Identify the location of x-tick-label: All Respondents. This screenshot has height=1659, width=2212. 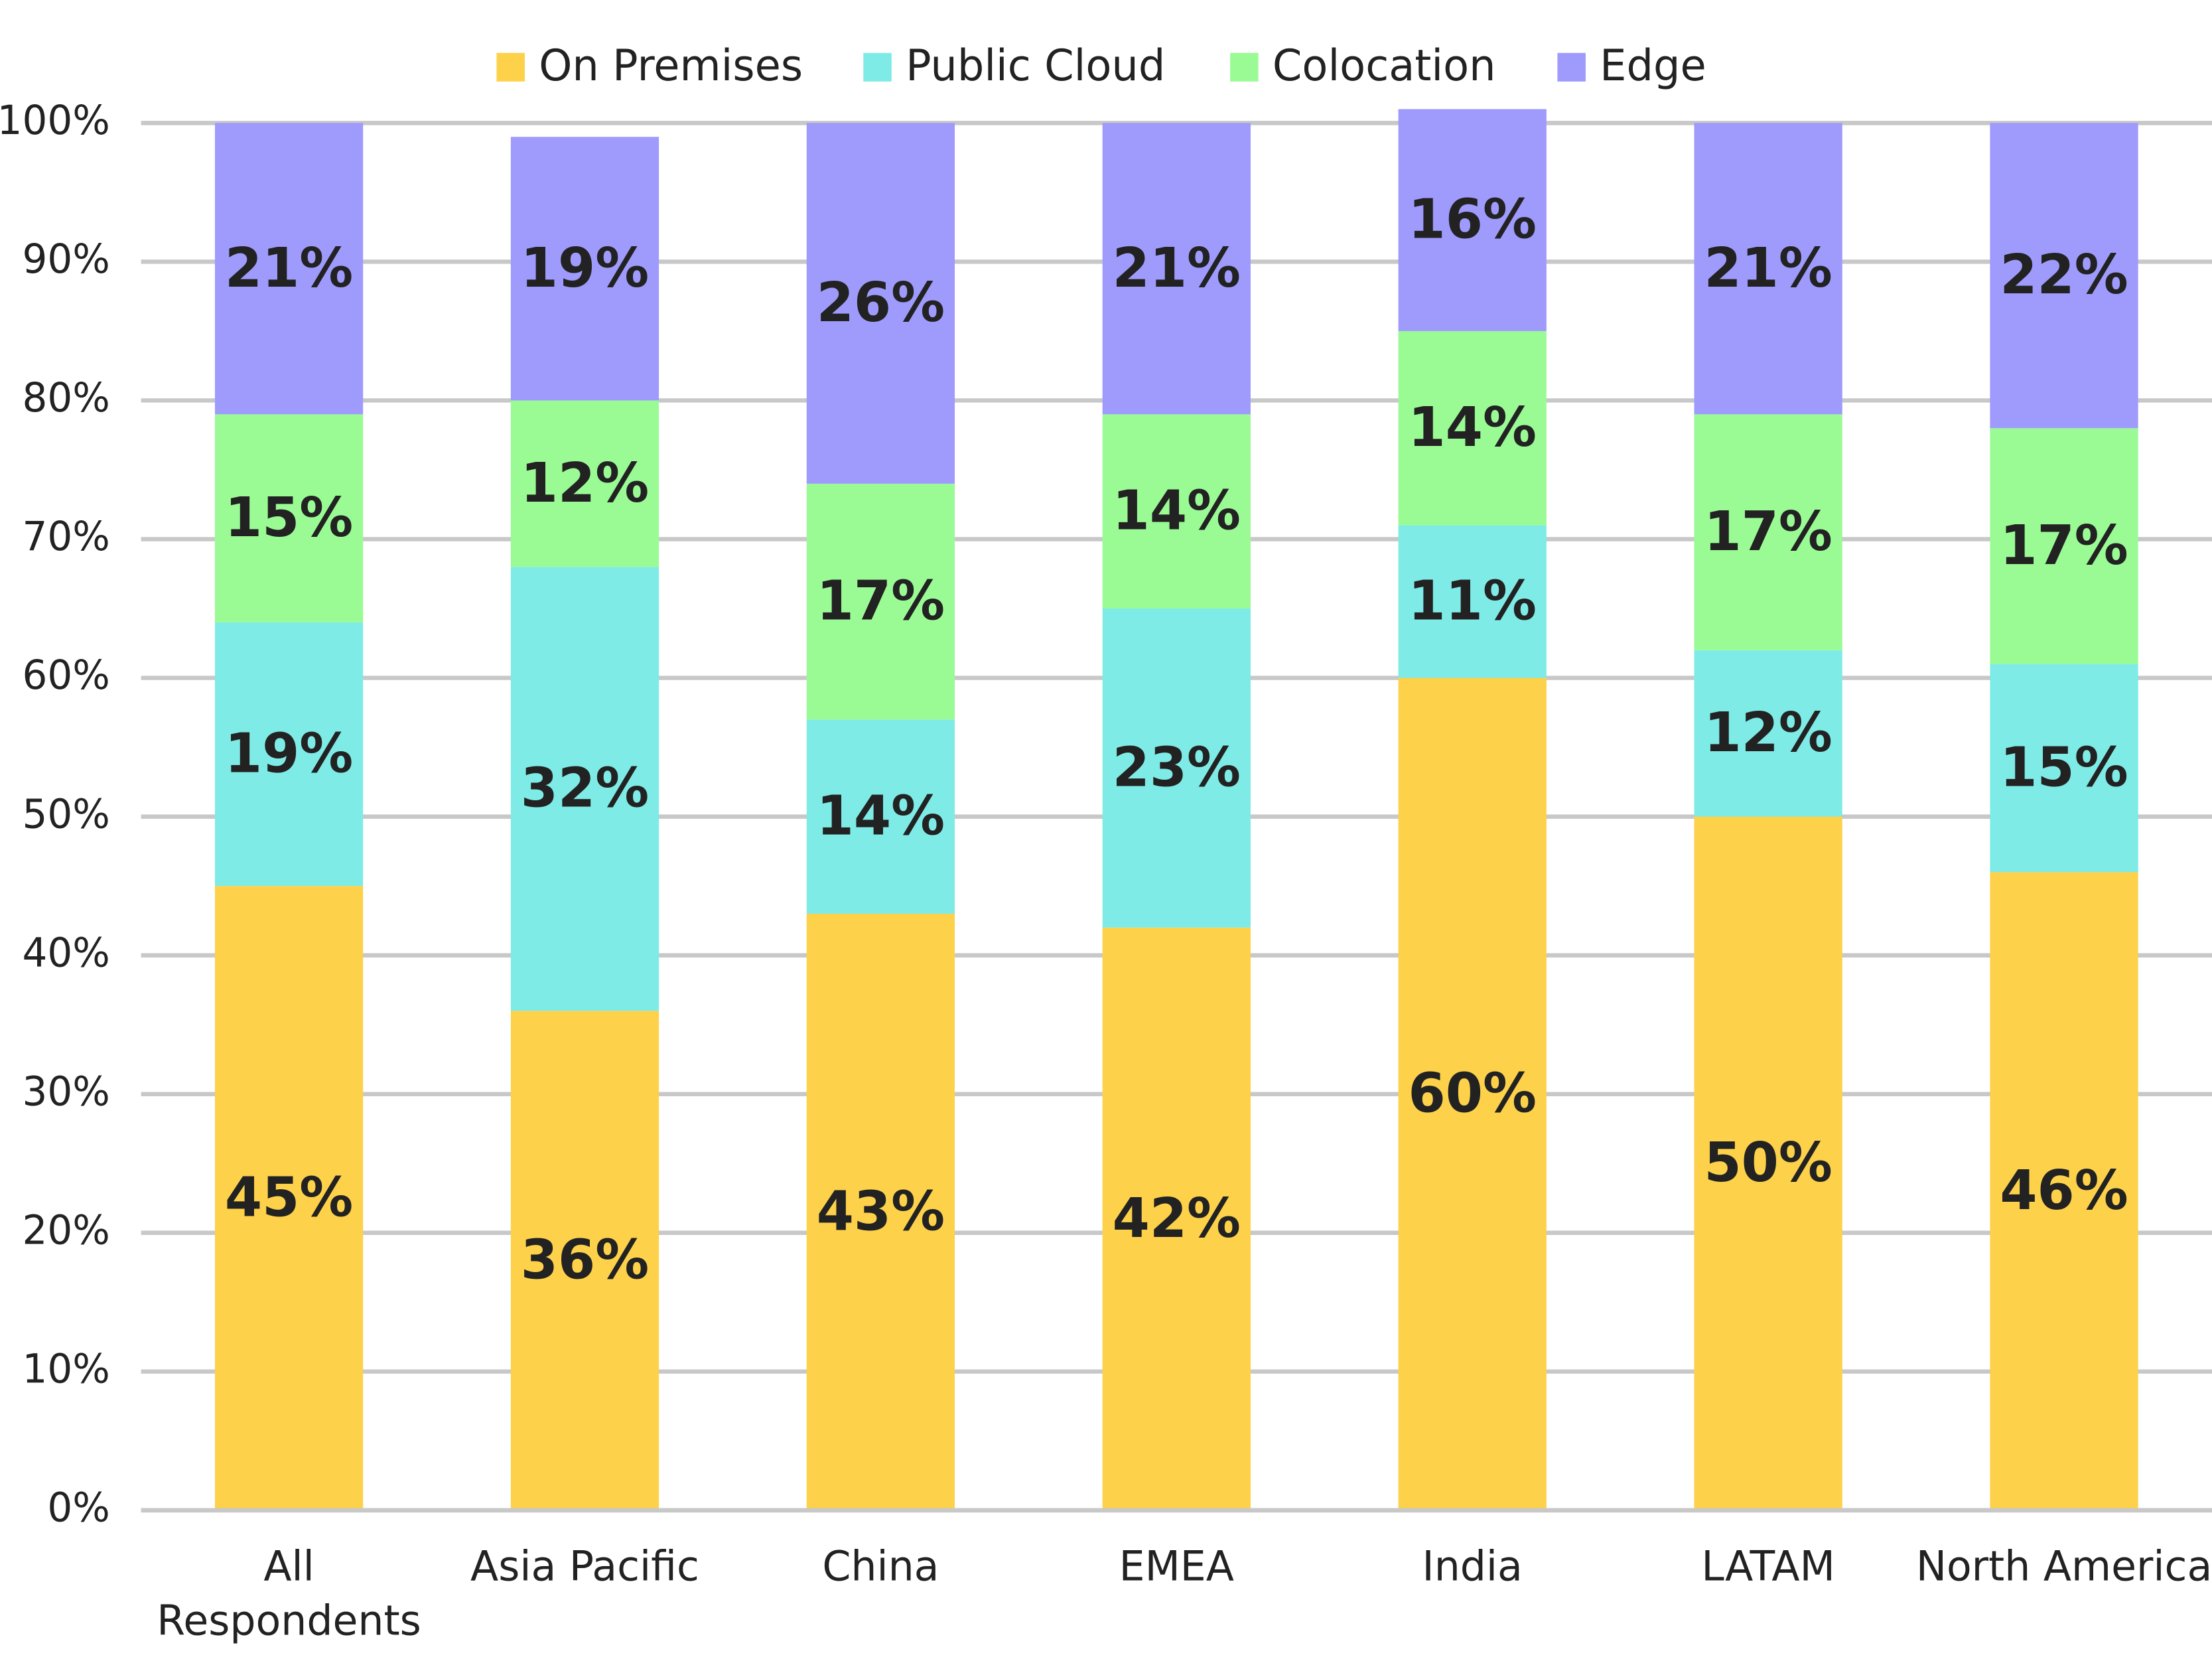
(289, 1593).